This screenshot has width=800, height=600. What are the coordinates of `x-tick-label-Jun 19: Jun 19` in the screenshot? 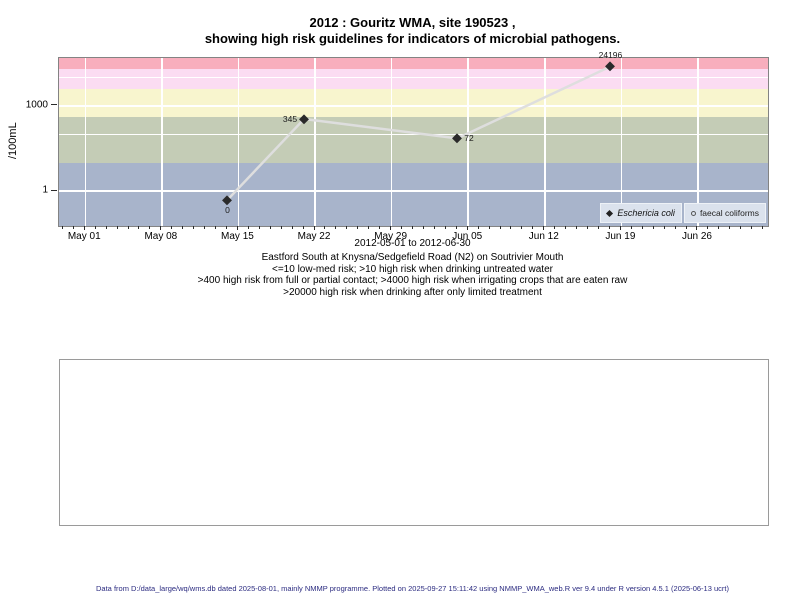 It's located at (620, 236).